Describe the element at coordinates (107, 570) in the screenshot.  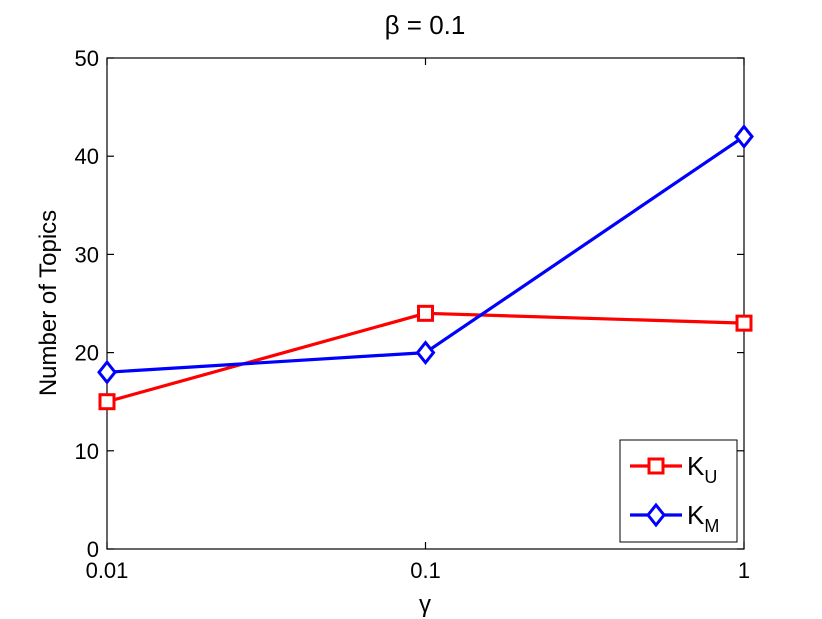
I see `x-tick-label: 0.01` at that location.